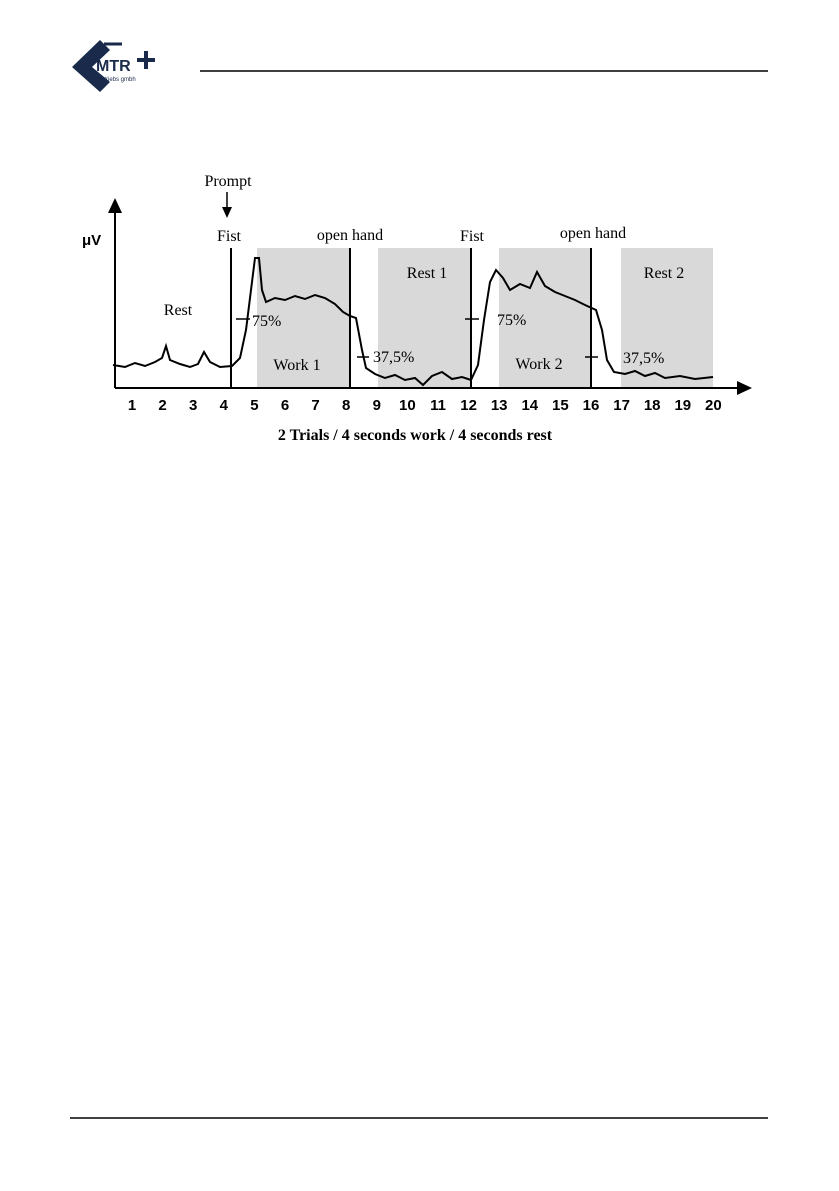 This screenshot has width=839, height=1191. I want to click on emg-signal, so click(413, 322).